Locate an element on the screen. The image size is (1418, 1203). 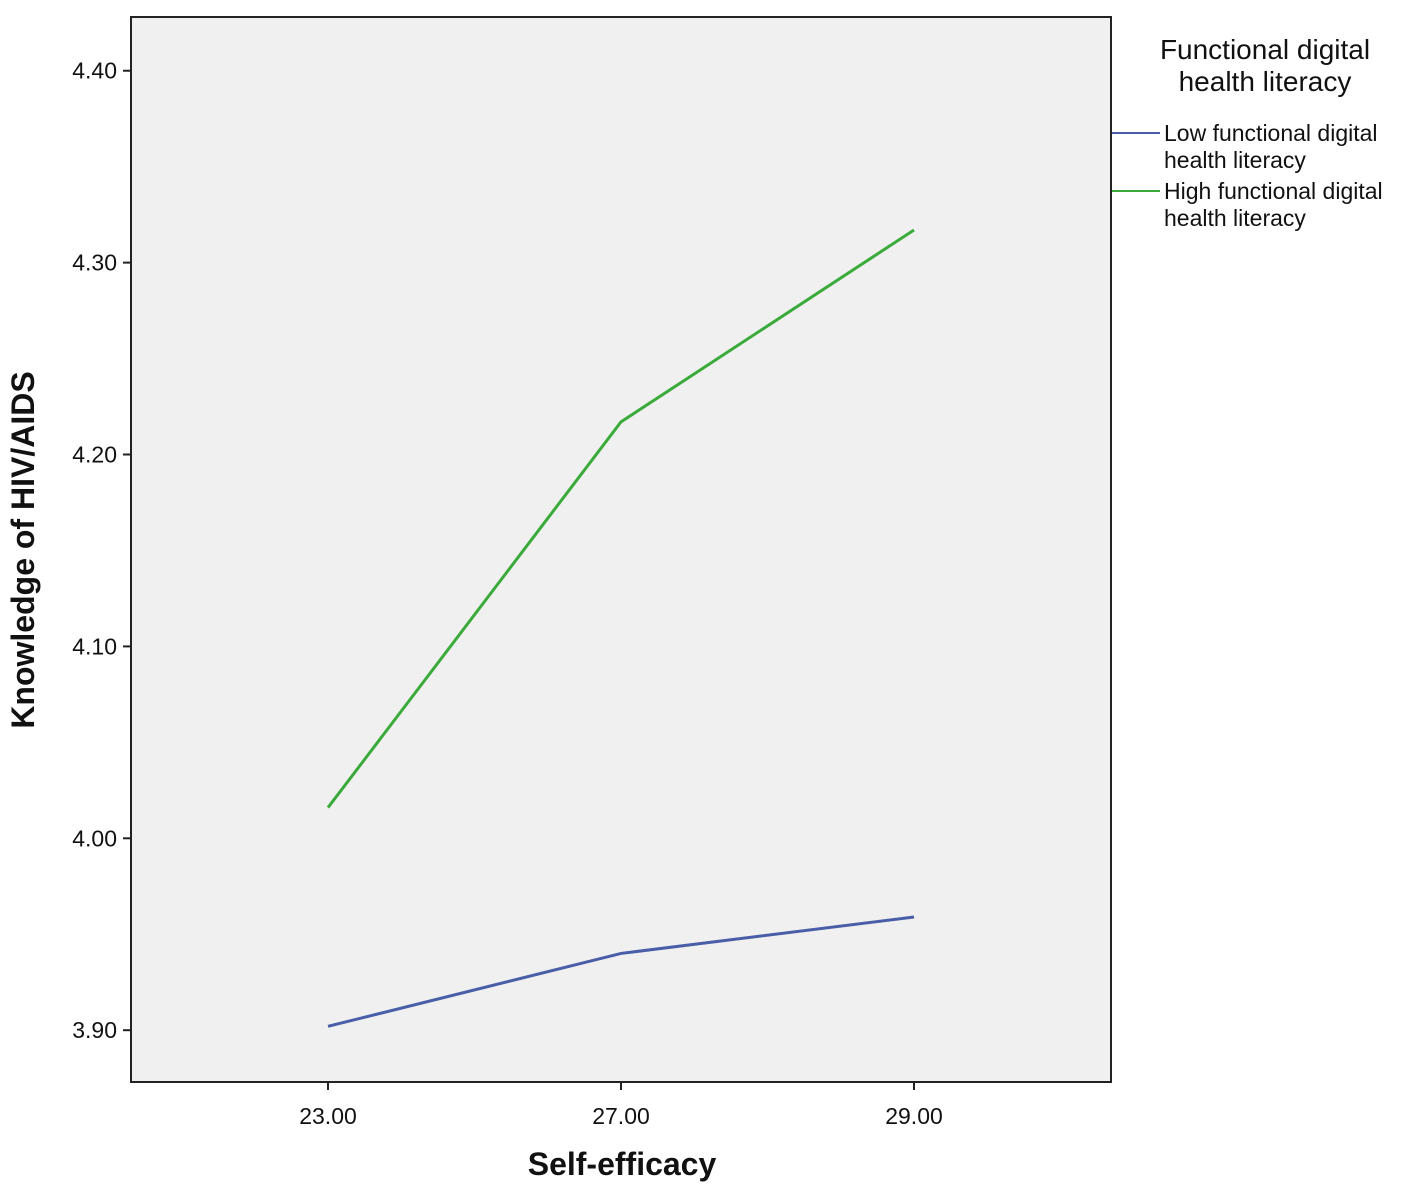
y-tick-label: 4.30 is located at coordinates (94, 263).